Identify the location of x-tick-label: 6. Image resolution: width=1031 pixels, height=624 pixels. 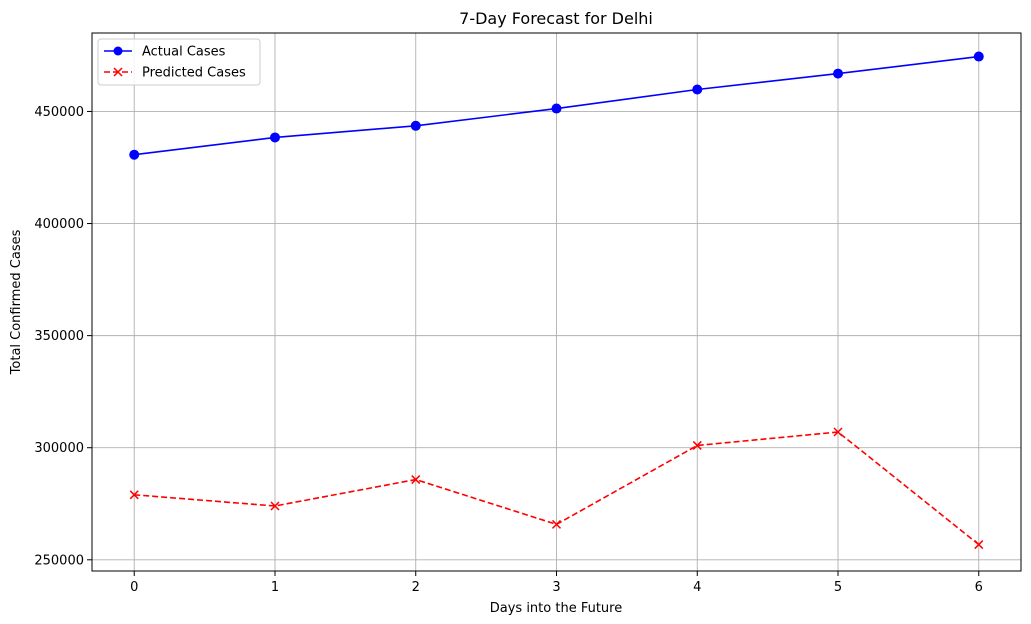
(979, 587).